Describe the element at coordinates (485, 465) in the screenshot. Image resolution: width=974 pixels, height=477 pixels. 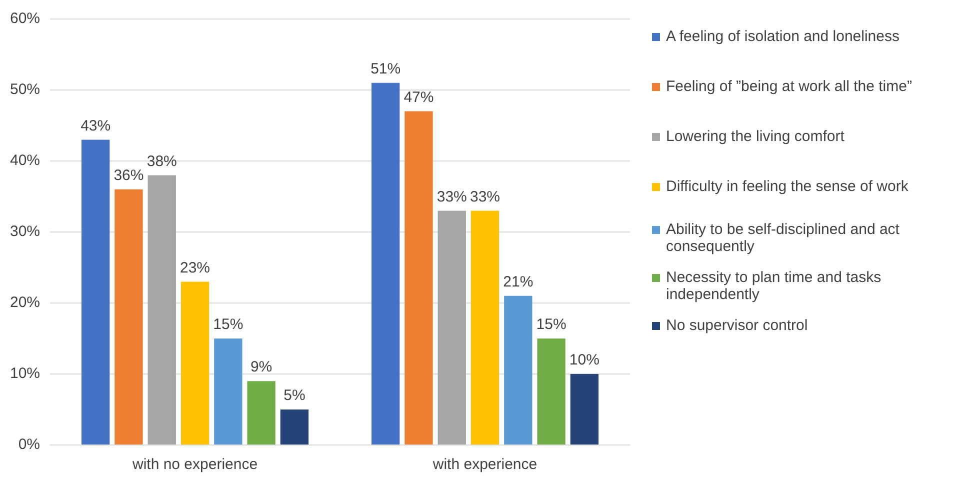
I see `x-tick-label: with experience` at that location.